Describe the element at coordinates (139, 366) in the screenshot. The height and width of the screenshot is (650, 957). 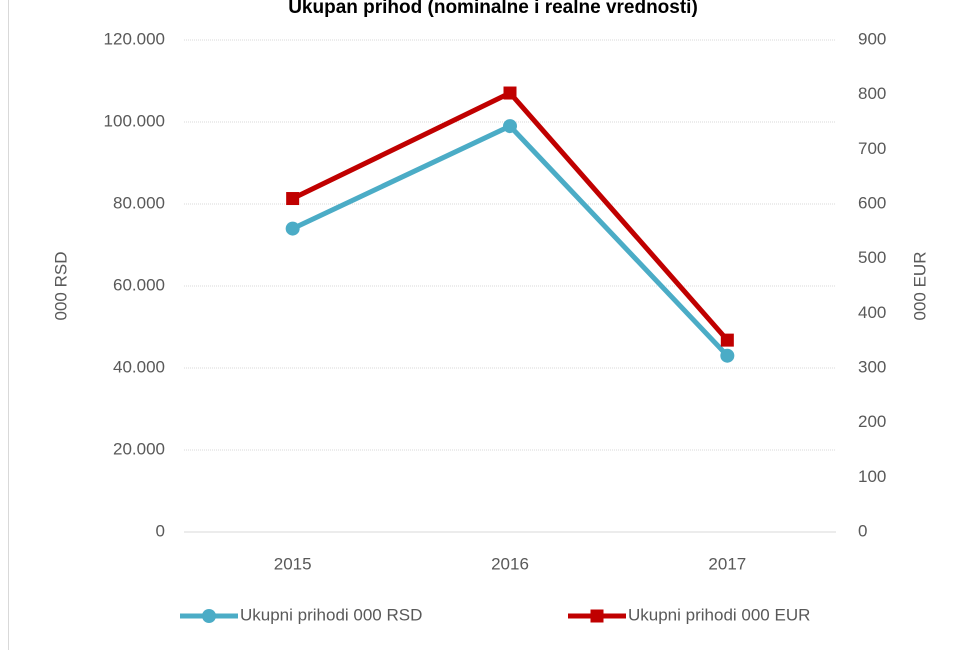
I see `y-tick-label: 40.000` at that location.